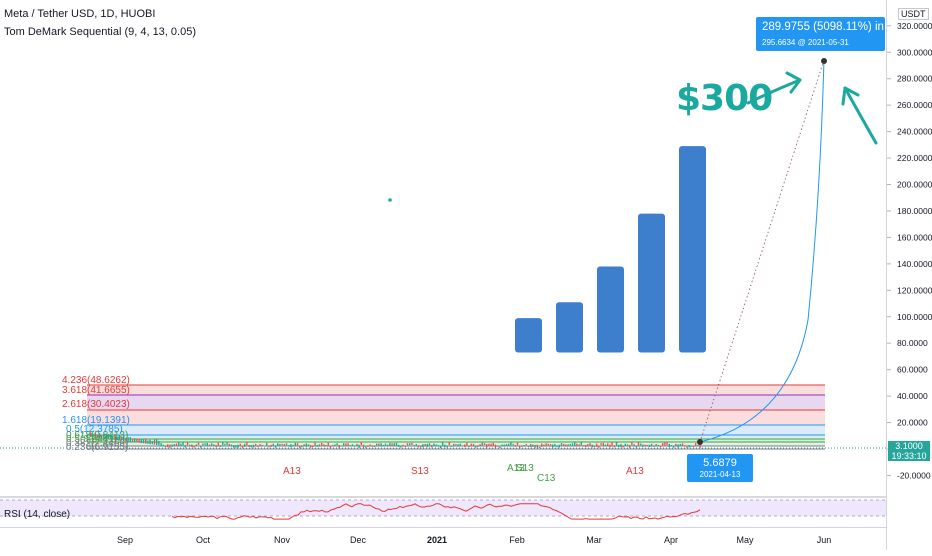 Image resolution: width=932 pixels, height=556 pixels. I want to click on unit-label: USDT, so click(913, 14).